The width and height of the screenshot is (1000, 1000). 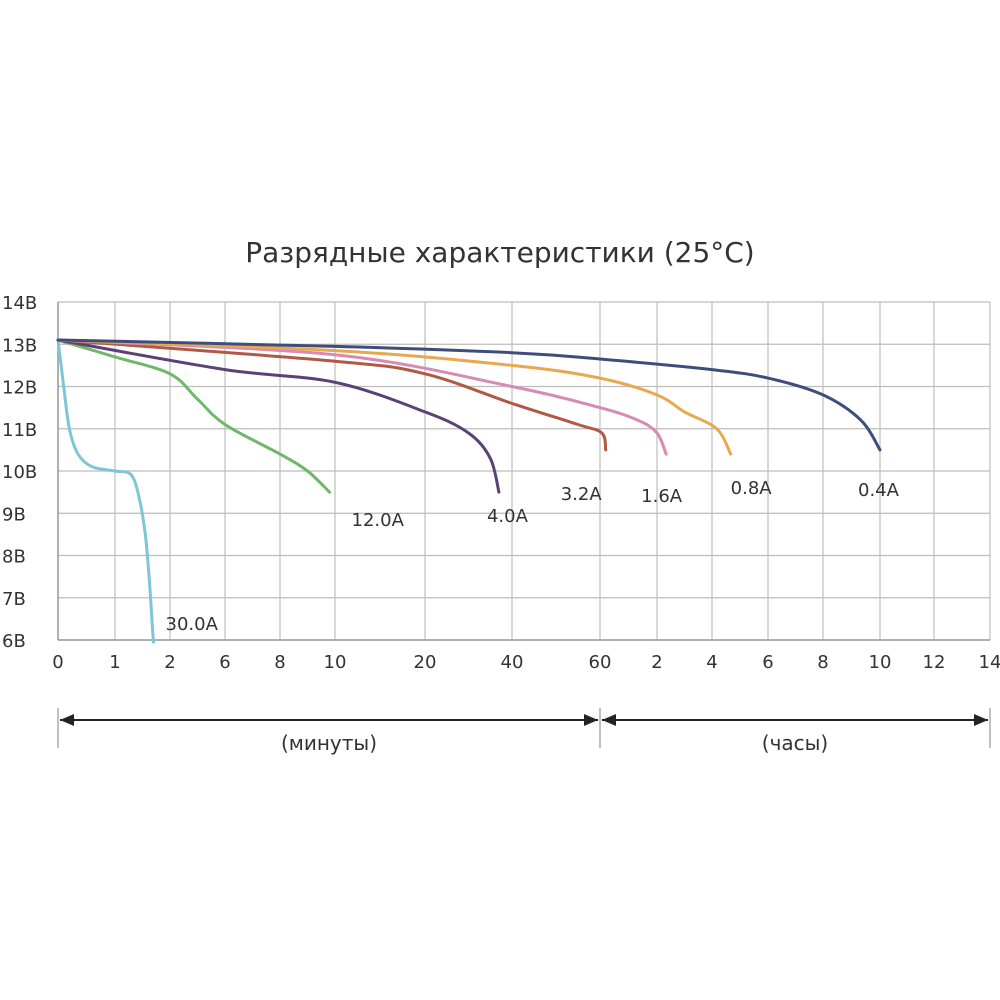 I want to click on x-tick-label: 20, so click(x=425, y=662).